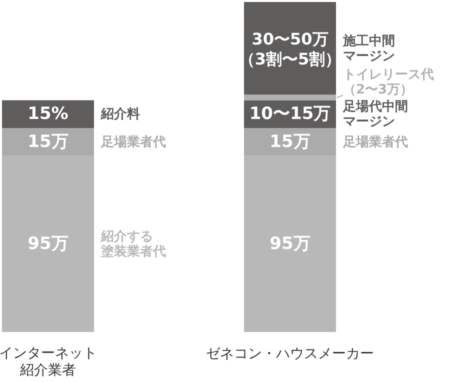 This screenshot has height=382, width=449. Describe the element at coordinates (368, 48) in the screenshot. I see `series-label: 施工中間マージン` at that location.